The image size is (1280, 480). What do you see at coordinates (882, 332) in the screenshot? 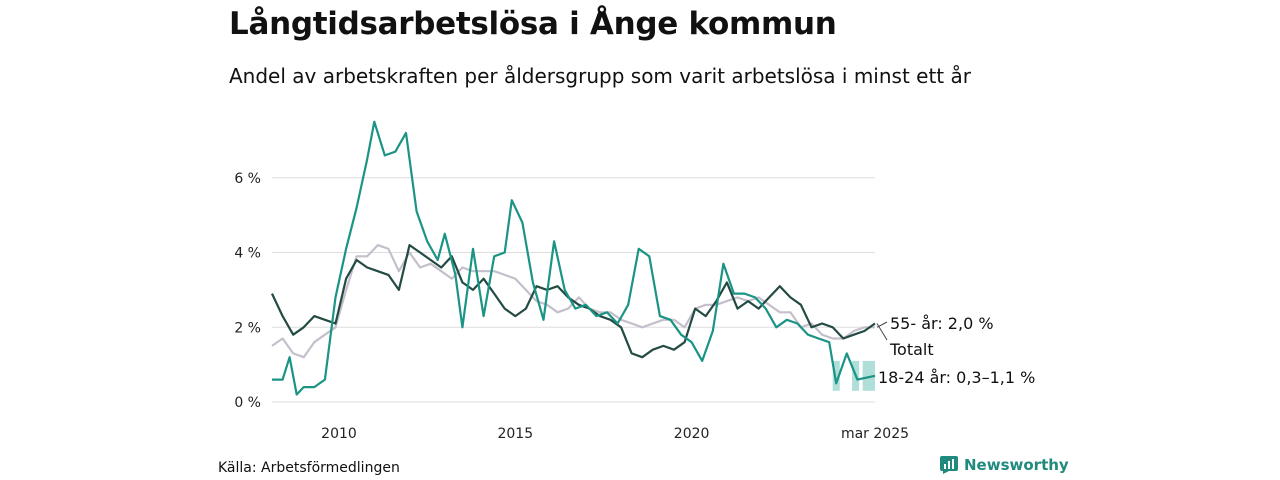
I see `end-label-connector` at bounding box center [882, 332].